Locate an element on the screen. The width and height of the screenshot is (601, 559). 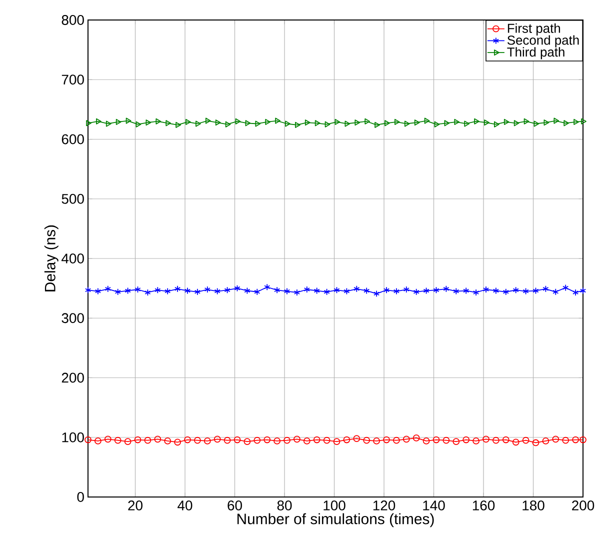
x-tick-label: 120 is located at coordinates (384, 505).